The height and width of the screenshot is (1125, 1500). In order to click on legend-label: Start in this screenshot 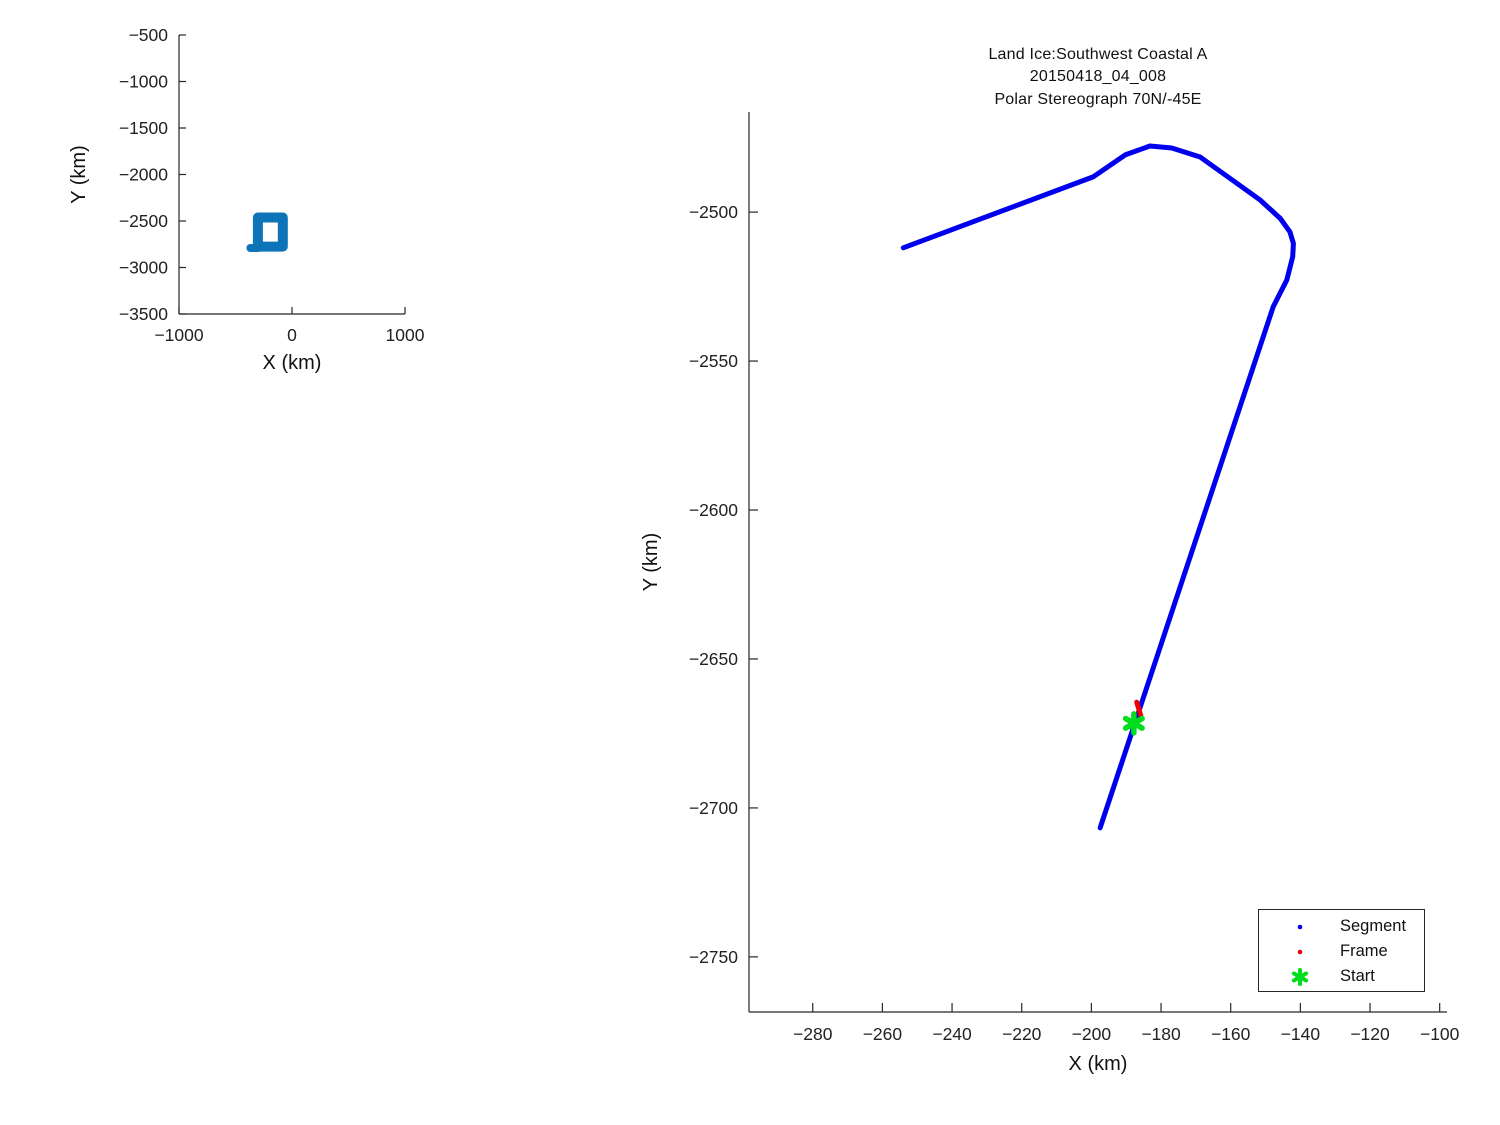, I will do `click(1357, 976)`.